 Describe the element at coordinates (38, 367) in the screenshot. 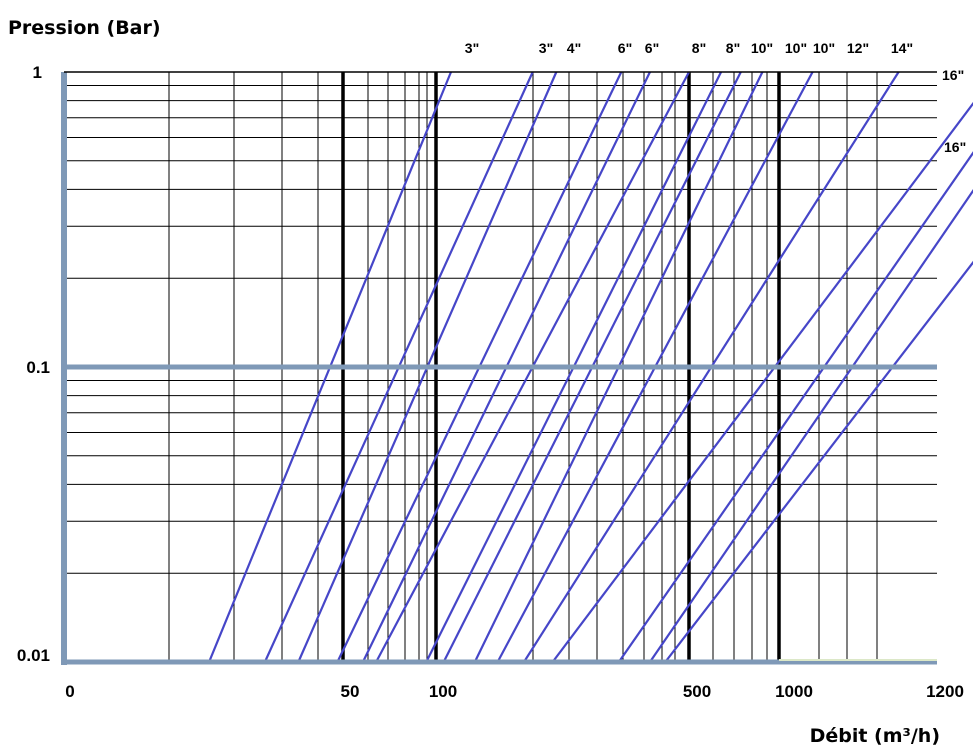

I see `y-tick-label: 0.1` at that location.